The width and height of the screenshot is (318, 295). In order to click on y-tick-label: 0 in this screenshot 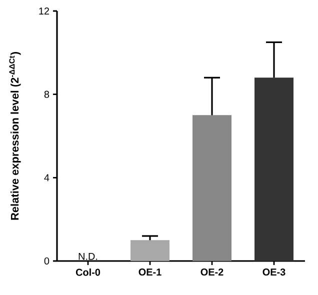, I will do `click(47, 261)`.